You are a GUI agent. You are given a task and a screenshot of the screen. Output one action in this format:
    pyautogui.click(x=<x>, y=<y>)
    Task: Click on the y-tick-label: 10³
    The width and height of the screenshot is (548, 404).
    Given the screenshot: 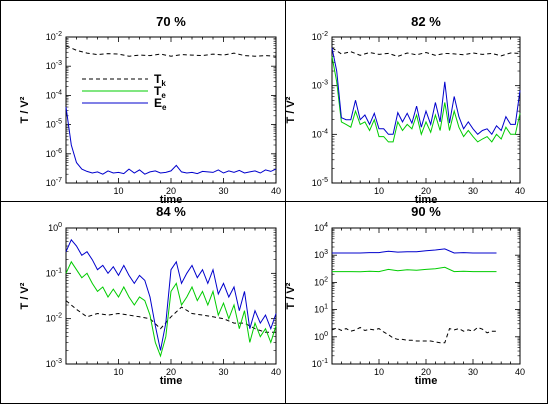 What is the action you would take?
    pyautogui.click(x=321, y=254)
    